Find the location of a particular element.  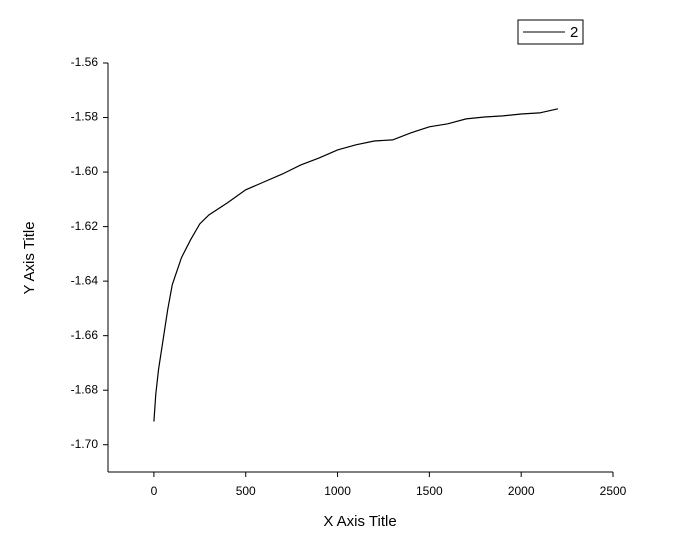

x-tick-label: 2500 is located at coordinates (613, 491).